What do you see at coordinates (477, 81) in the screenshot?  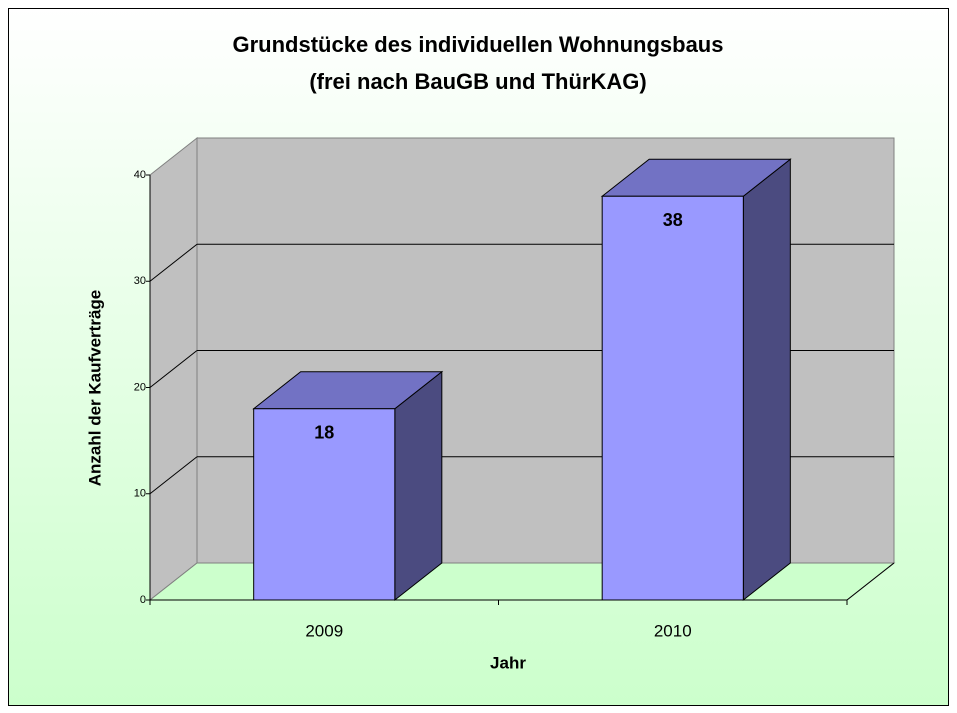 I see `chart-subtitle: (frei nach BauGB und ThürKAG)` at bounding box center [477, 81].